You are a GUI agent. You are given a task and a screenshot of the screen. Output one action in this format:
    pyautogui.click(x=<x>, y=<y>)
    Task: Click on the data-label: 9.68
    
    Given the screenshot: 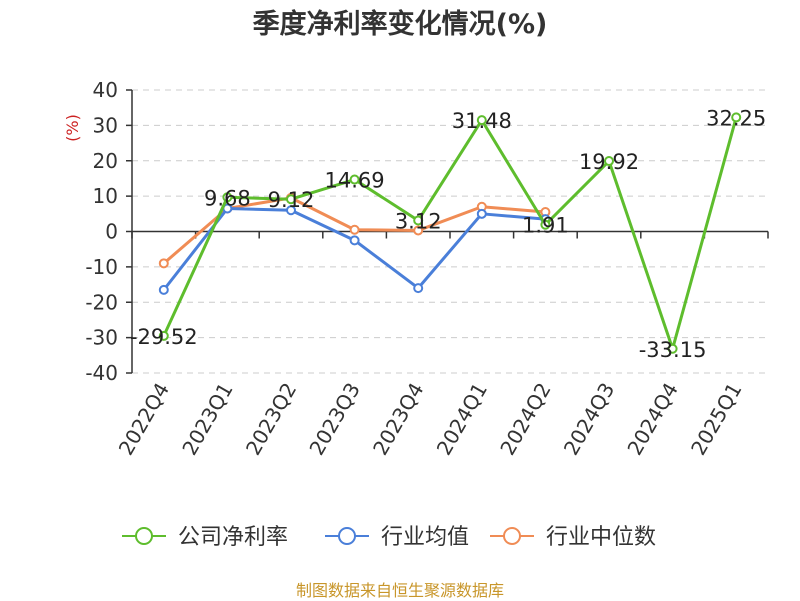 What is the action you would take?
    pyautogui.click(x=227, y=198)
    